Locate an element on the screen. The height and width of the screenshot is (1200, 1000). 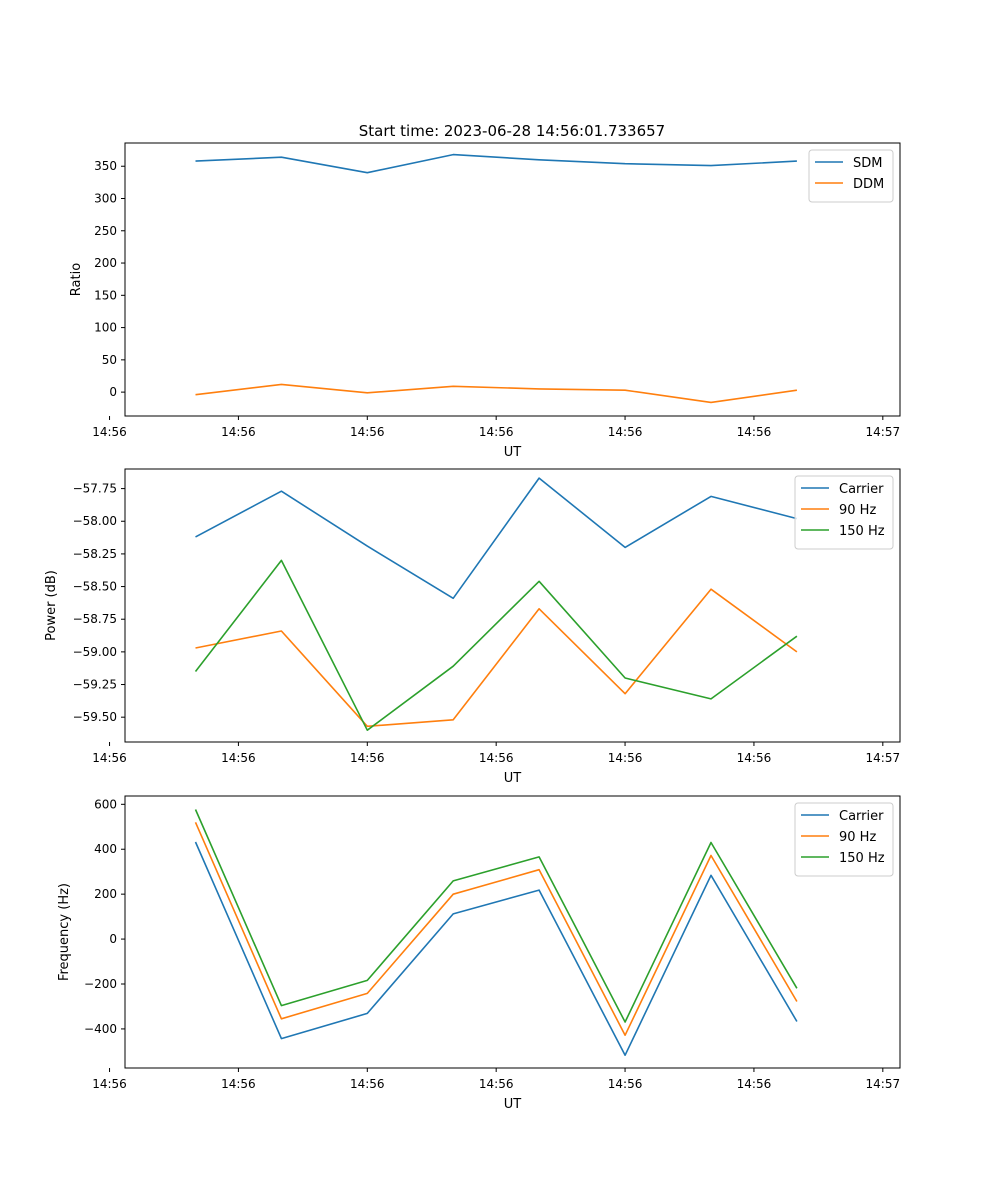
y-tick-label: 100 is located at coordinates (105, 328).